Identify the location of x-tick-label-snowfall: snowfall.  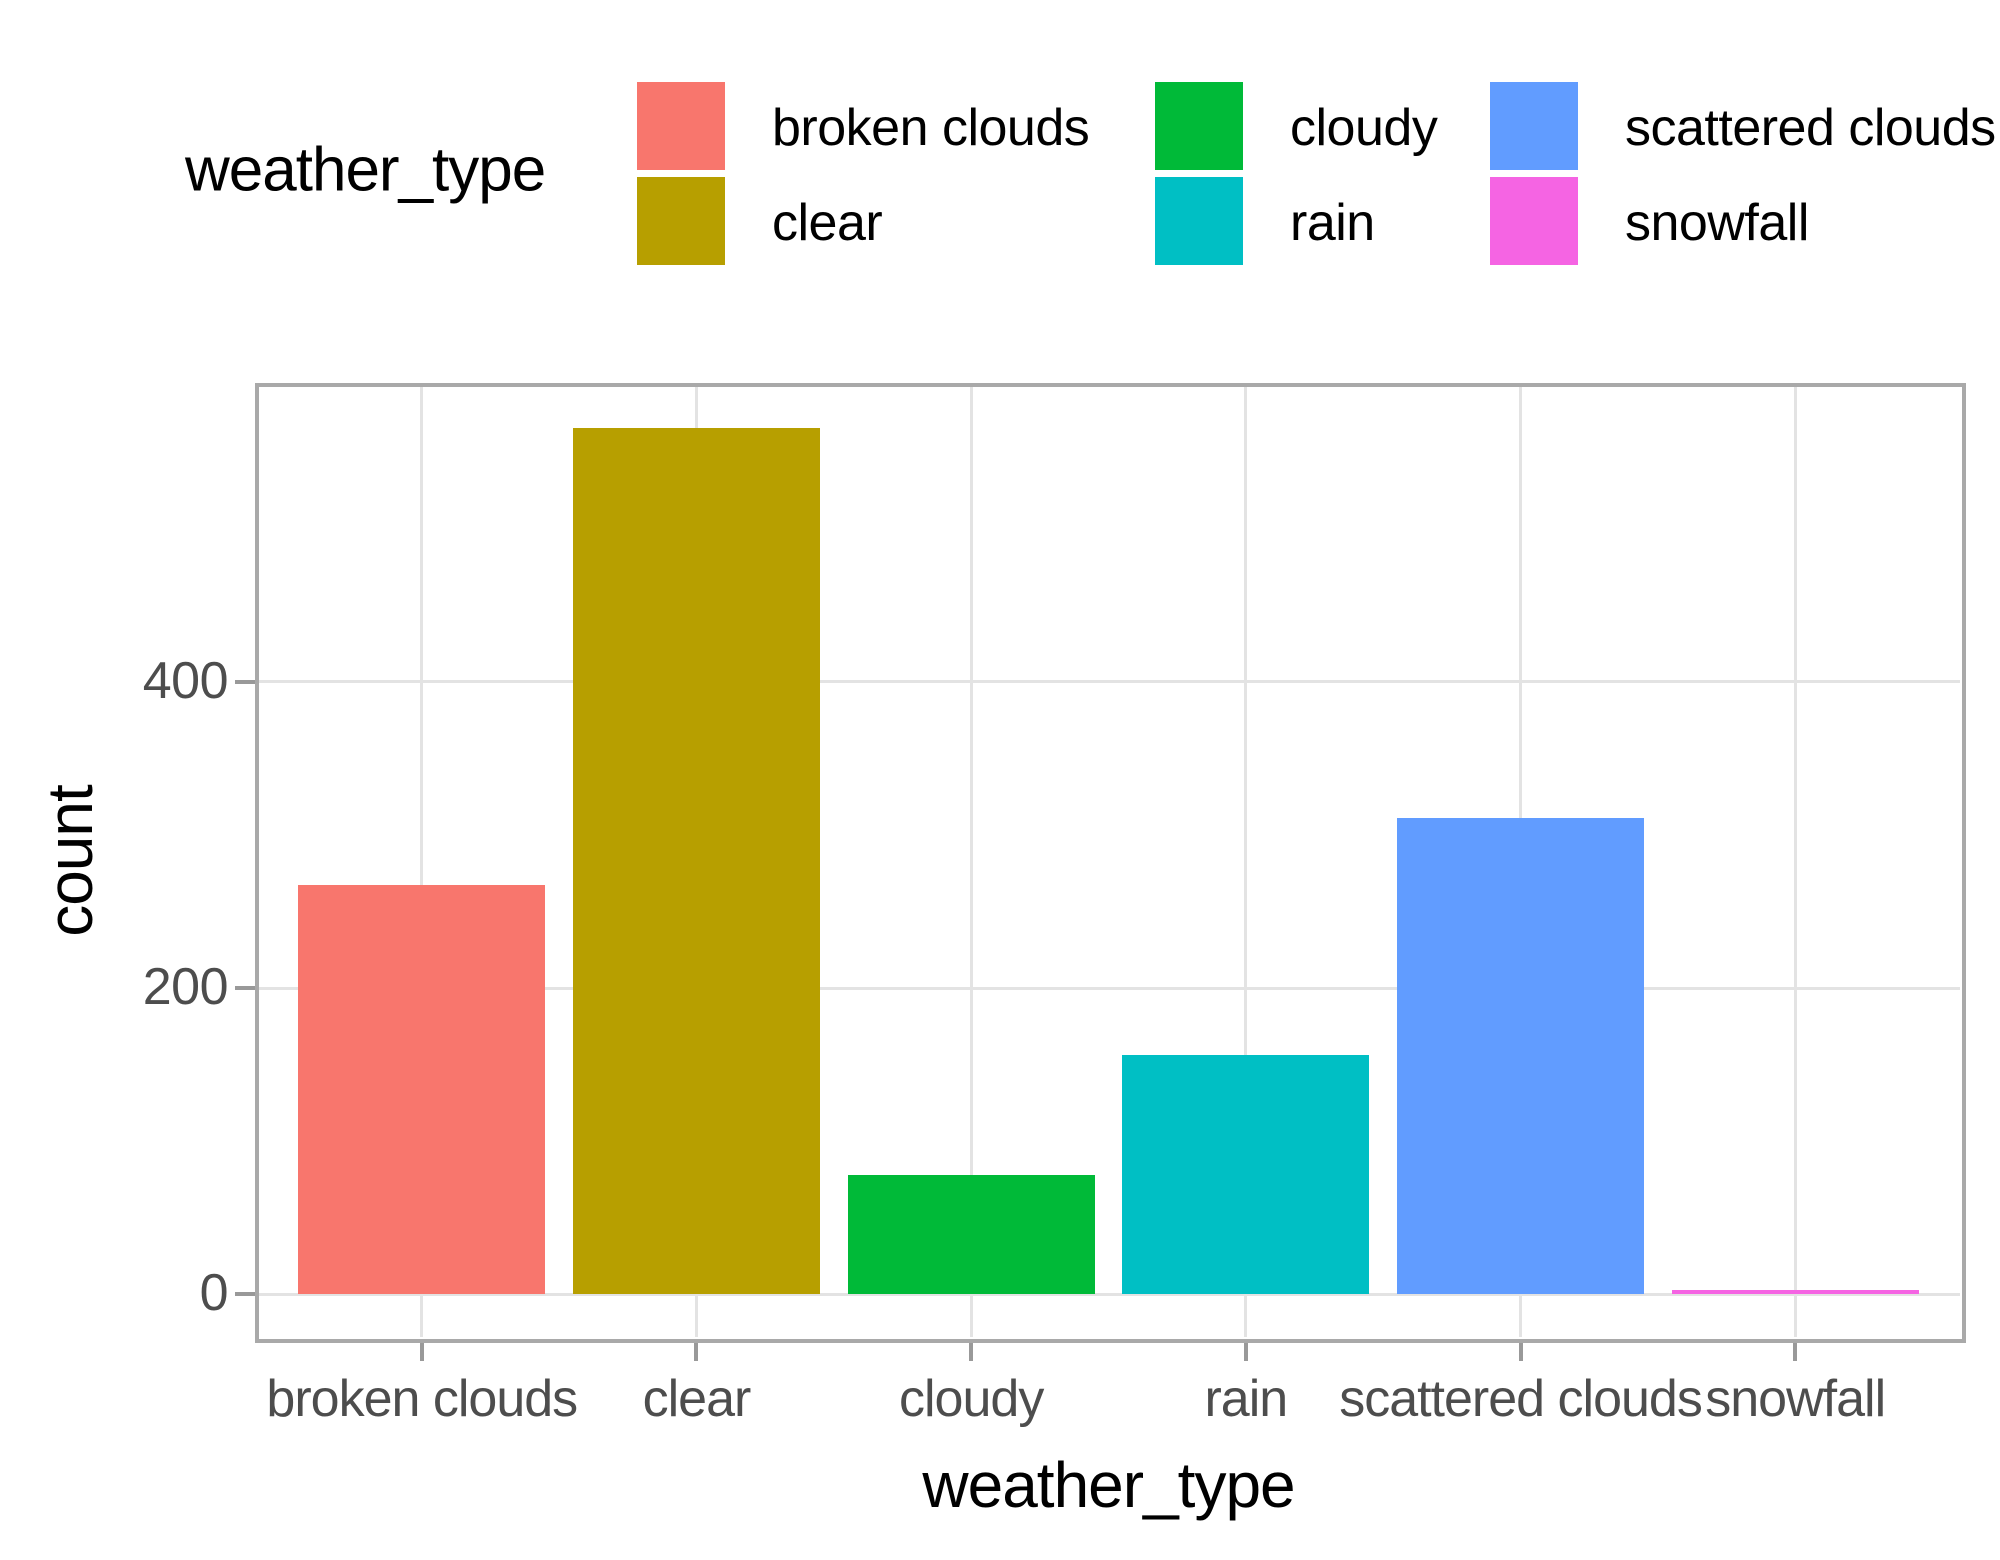
(1795, 1399).